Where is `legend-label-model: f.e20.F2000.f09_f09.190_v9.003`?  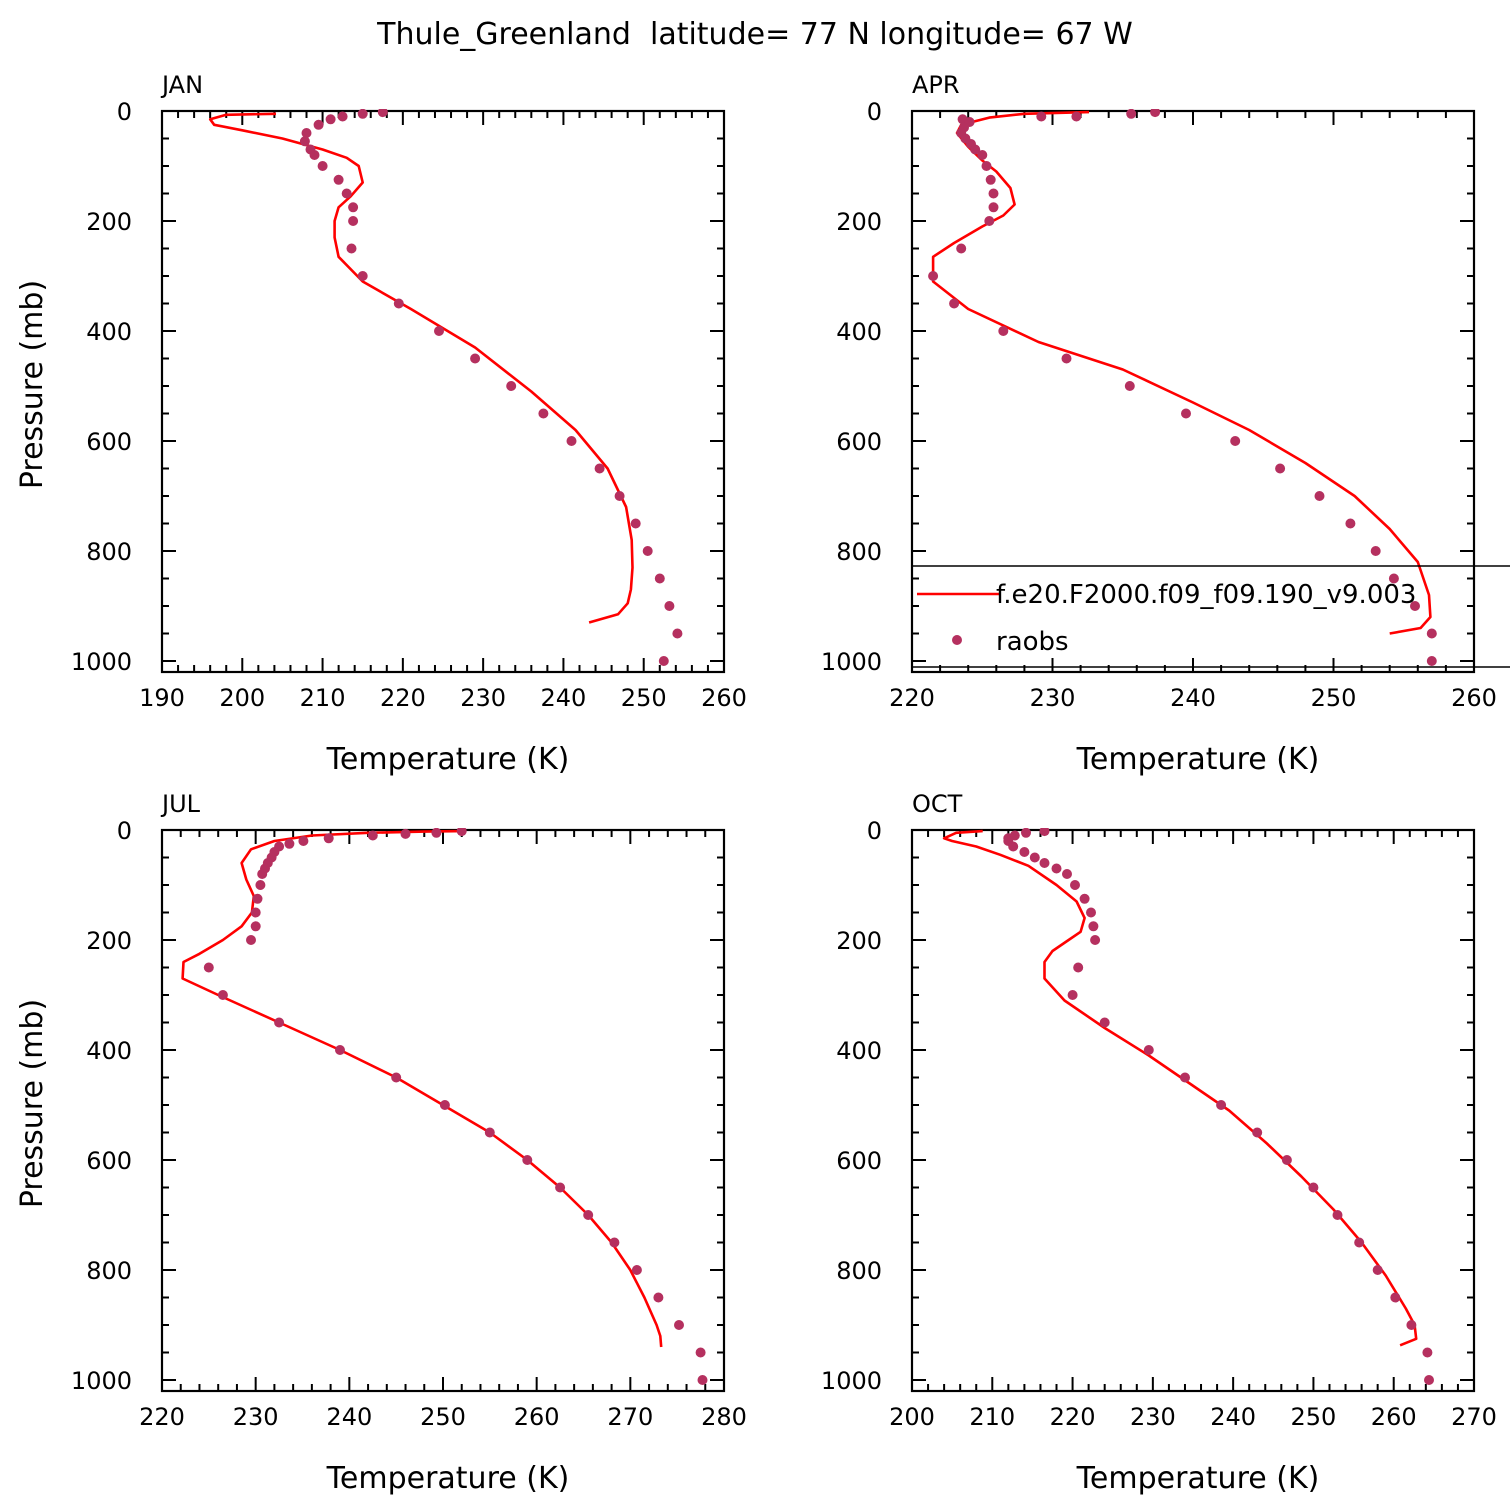 legend-label-model: f.e20.F2000.f09_f09.190_v9.003 is located at coordinates (1206, 595).